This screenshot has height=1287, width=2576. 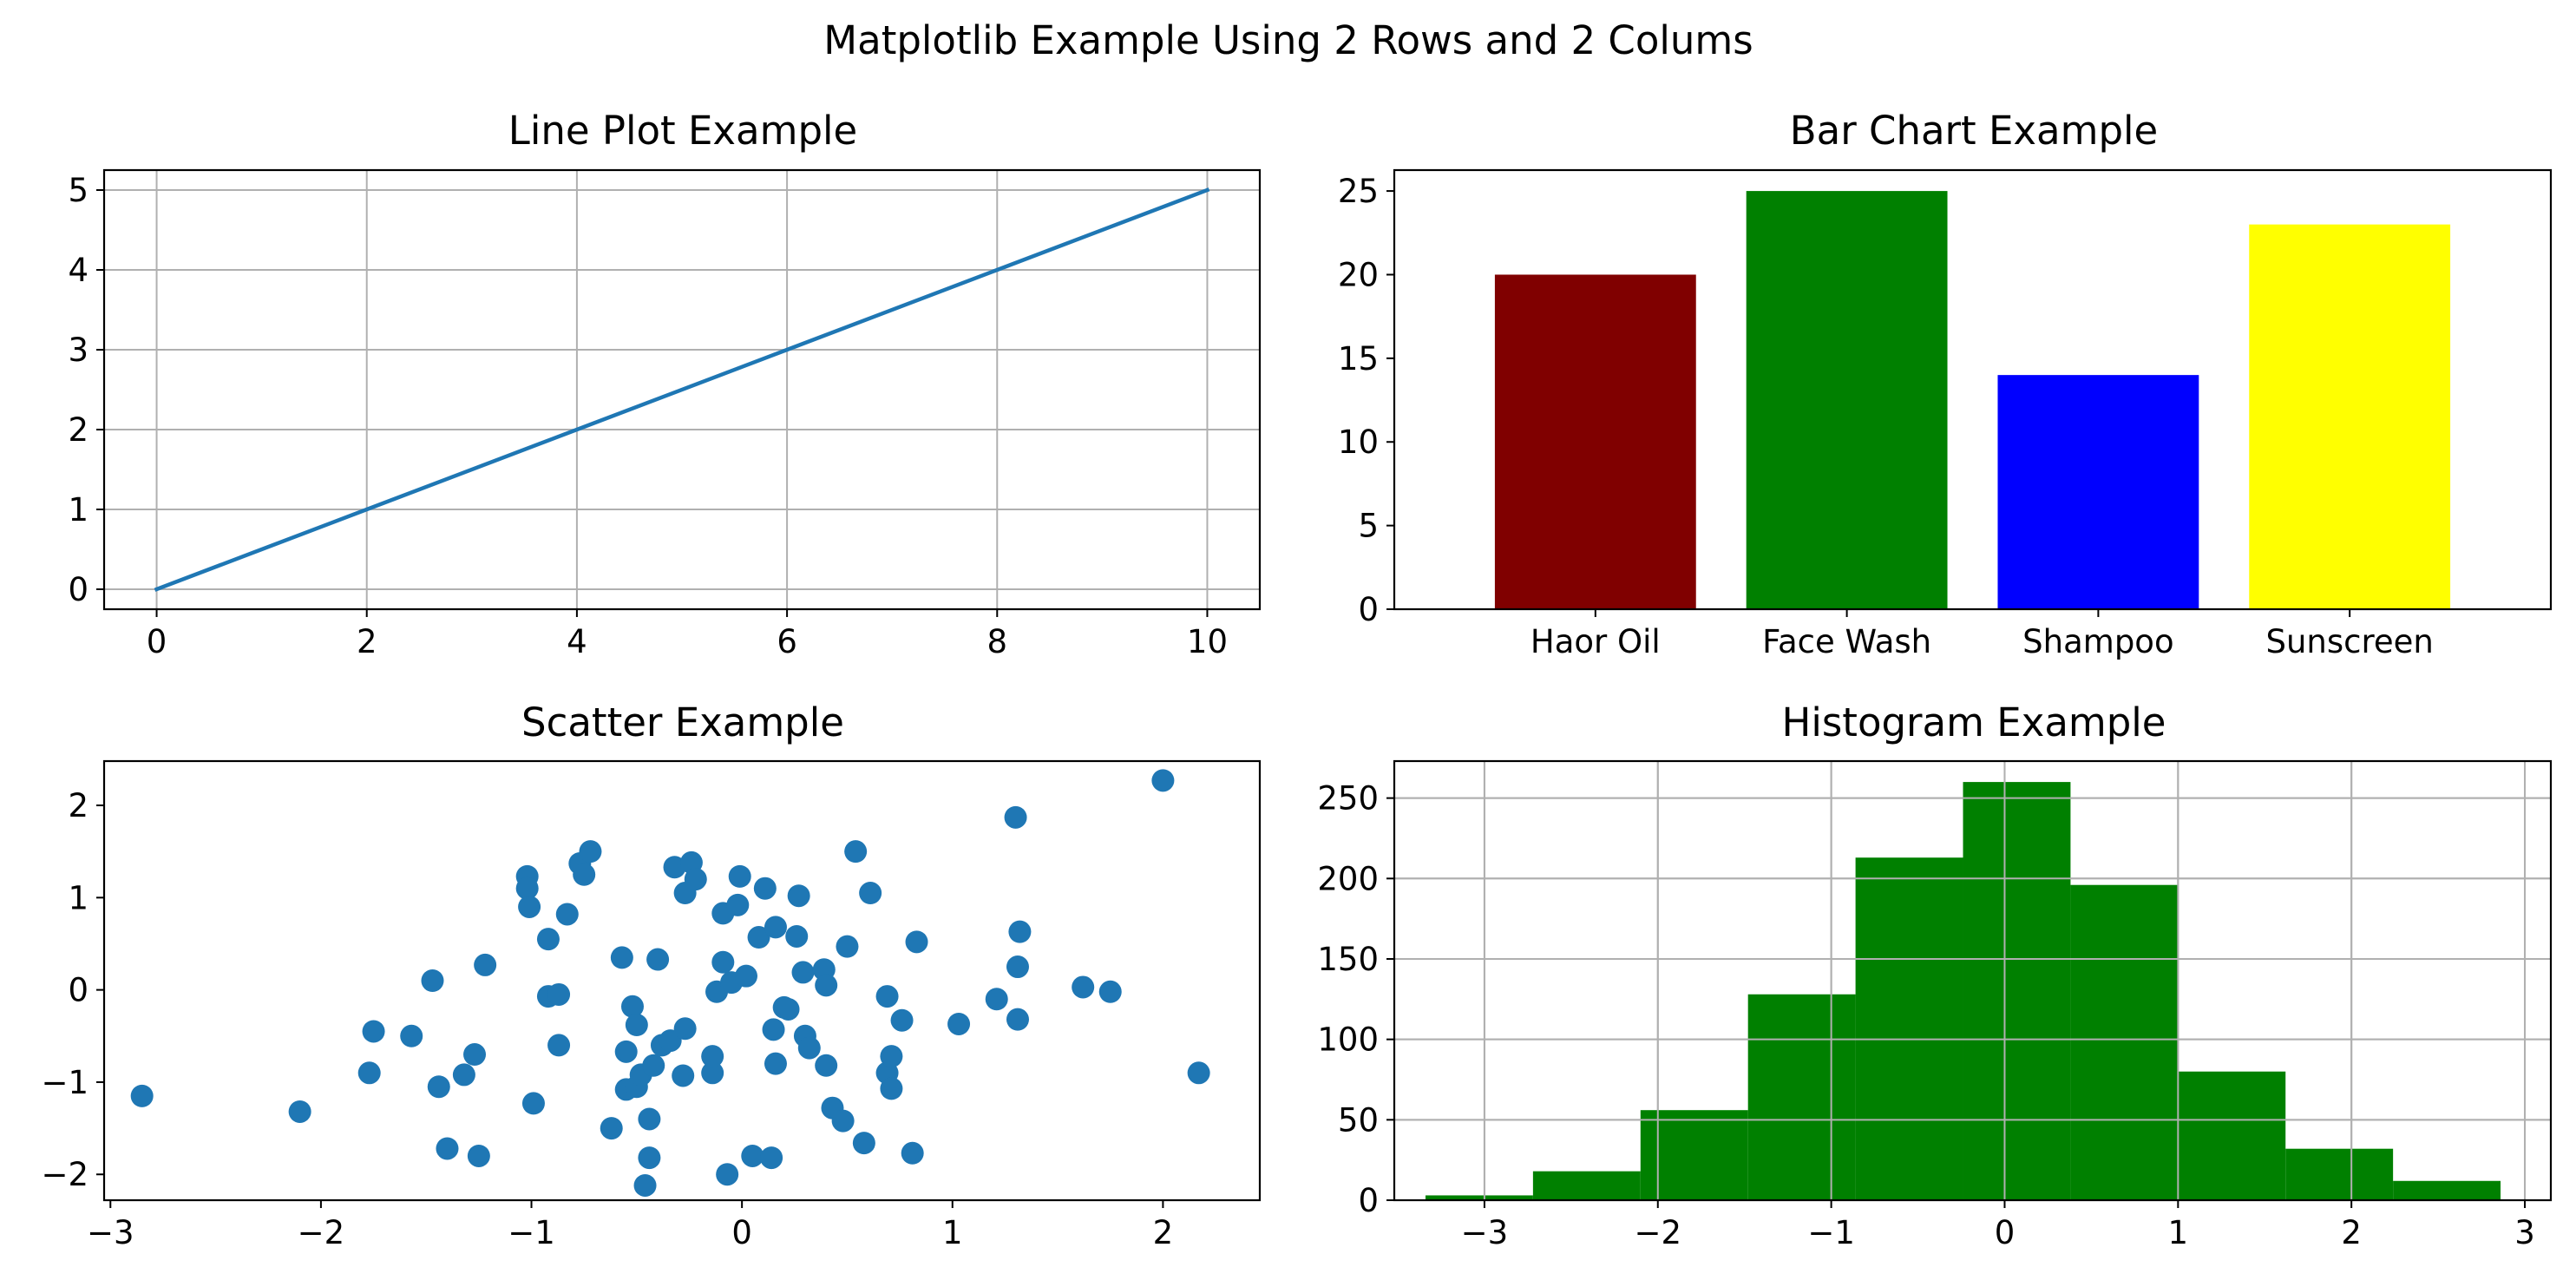 I want to click on line-plot-x-tick-label: 2, so click(x=367, y=641).